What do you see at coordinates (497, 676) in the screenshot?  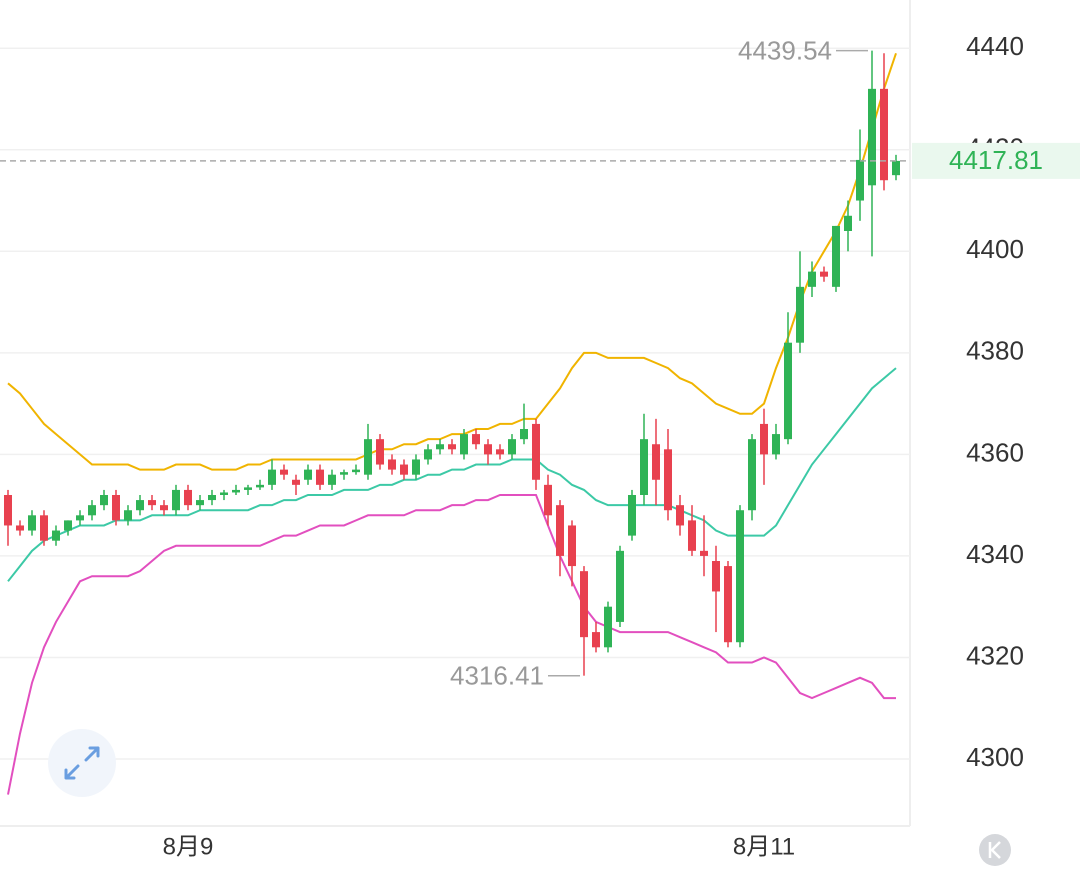 I see `min-label: 4316.41` at bounding box center [497, 676].